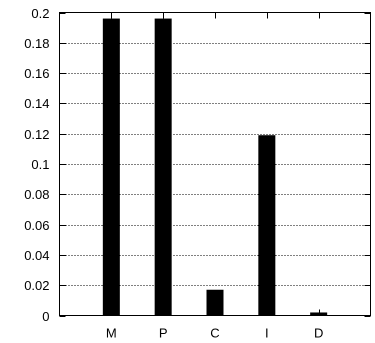 This screenshot has width=375, height=343. Describe the element at coordinates (36, 134) in the screenshot. I see `y-tick-label: 0.12` at that location.